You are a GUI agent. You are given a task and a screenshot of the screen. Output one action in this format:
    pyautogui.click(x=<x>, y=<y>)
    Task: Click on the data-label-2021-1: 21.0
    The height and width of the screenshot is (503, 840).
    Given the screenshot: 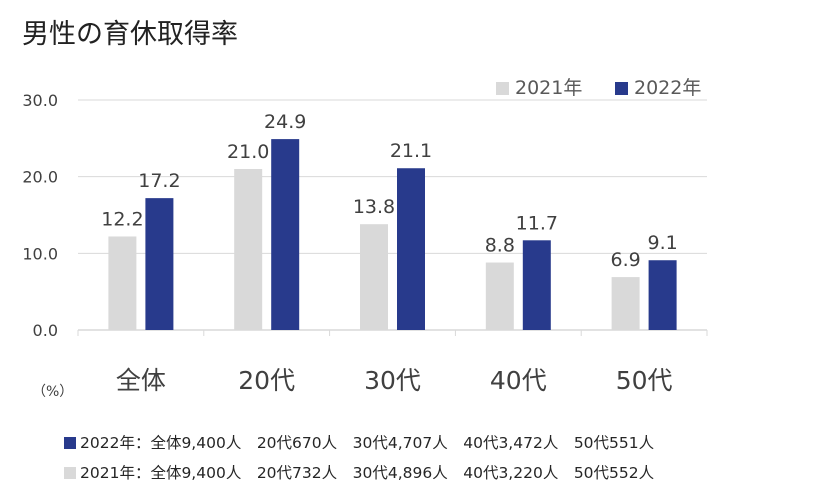 What is the action you would take?
    pyautogui.click(x=248, y=152)
    